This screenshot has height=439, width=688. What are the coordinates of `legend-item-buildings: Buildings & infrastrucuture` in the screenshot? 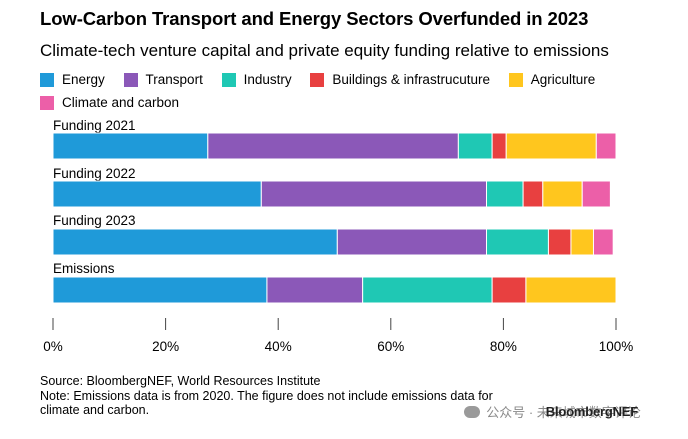 It's located at (400, 80).